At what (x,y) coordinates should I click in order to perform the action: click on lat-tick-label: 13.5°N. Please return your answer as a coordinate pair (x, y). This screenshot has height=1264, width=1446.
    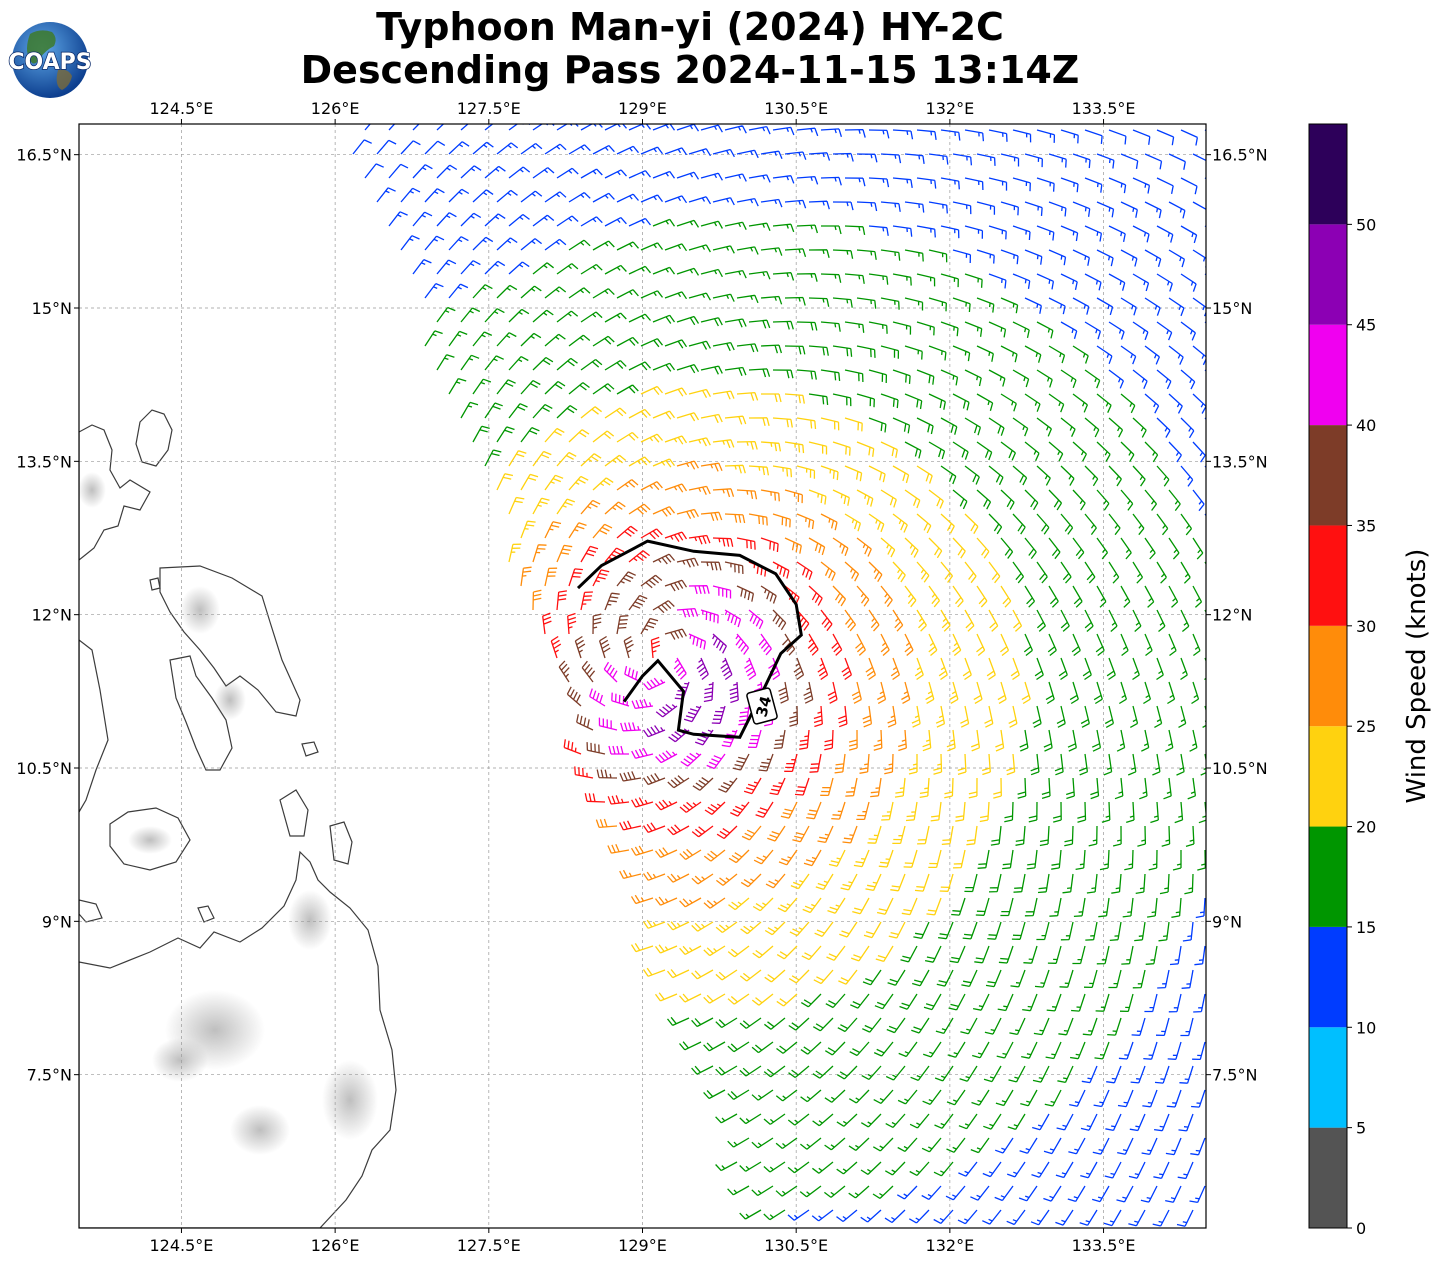
    Looking at the image, I should click on (44, 461).